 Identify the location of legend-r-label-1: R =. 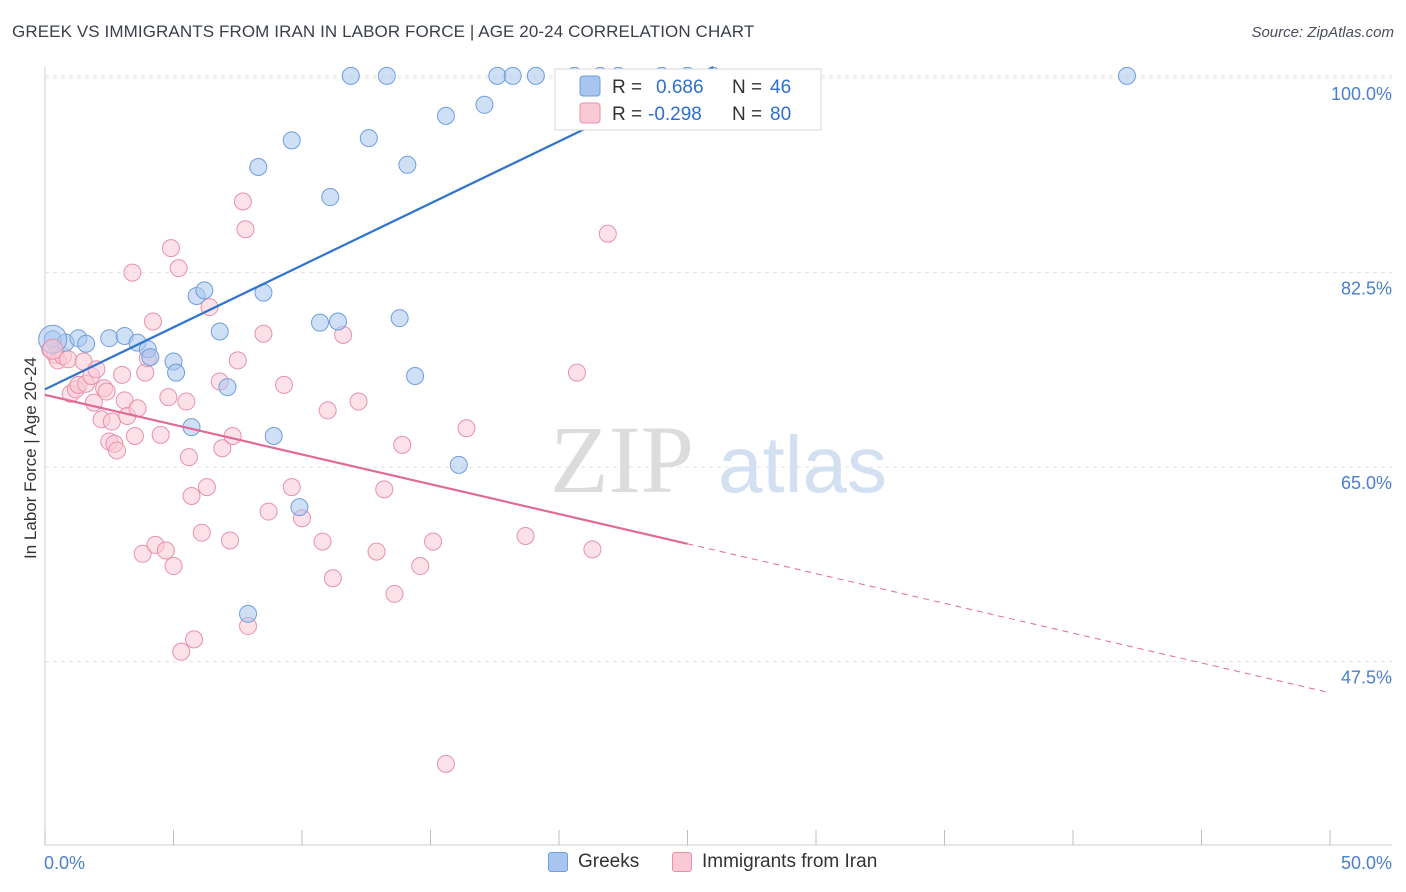
(627, 87).